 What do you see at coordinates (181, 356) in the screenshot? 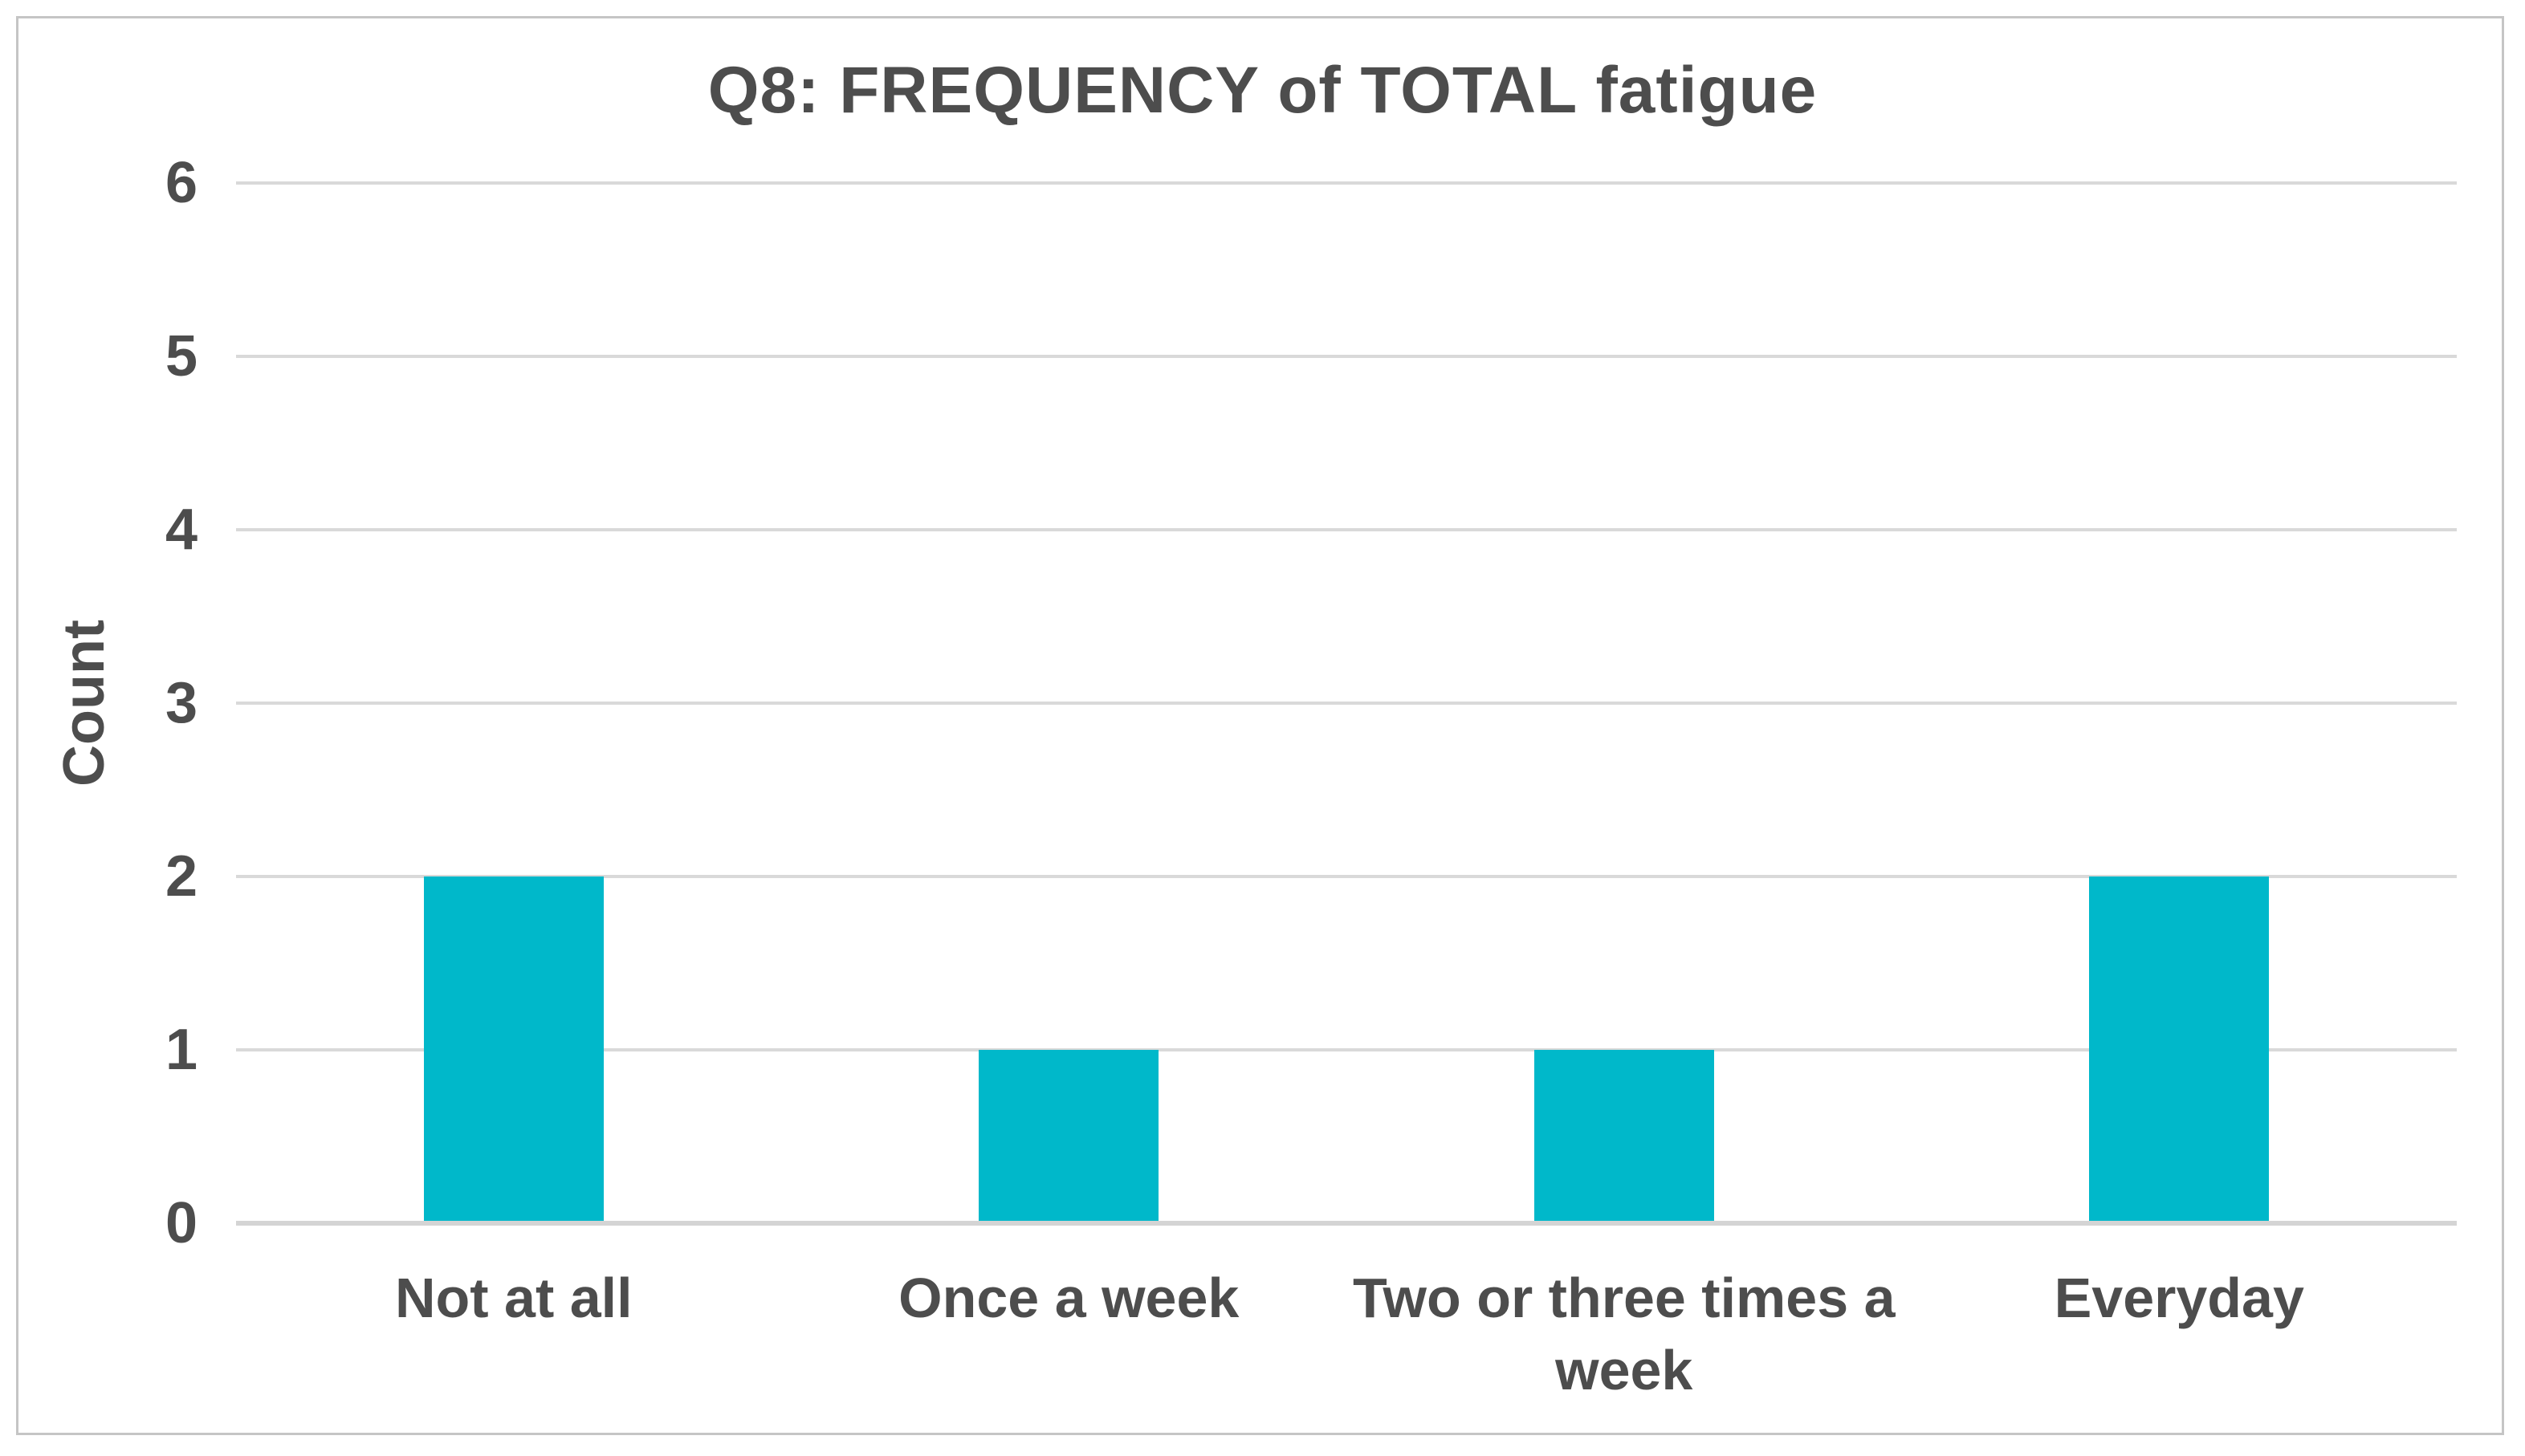
I see `y-tick-label-5: 5` at bounding box center [181, 356].